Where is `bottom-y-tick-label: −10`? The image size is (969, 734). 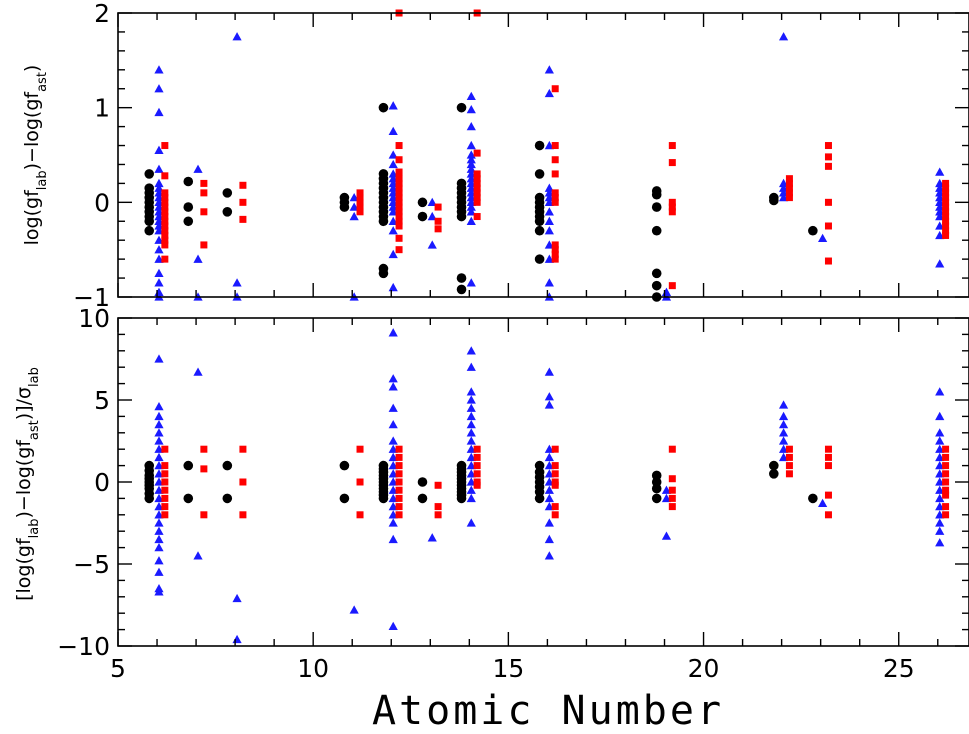
bottom-y-tick-label: −10 is located at coordinates (83, 646).